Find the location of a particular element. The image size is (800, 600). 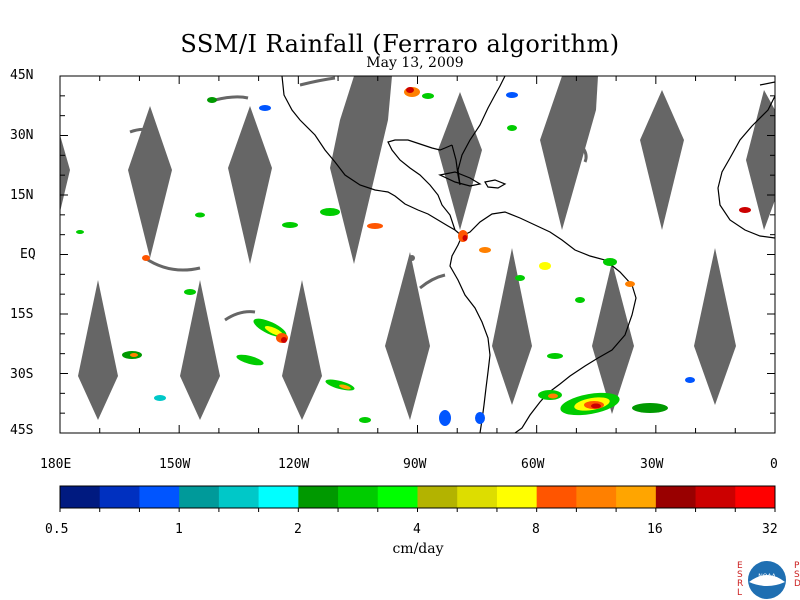

colorbar-tick-label: 4 is located at coordinates (417, 529).